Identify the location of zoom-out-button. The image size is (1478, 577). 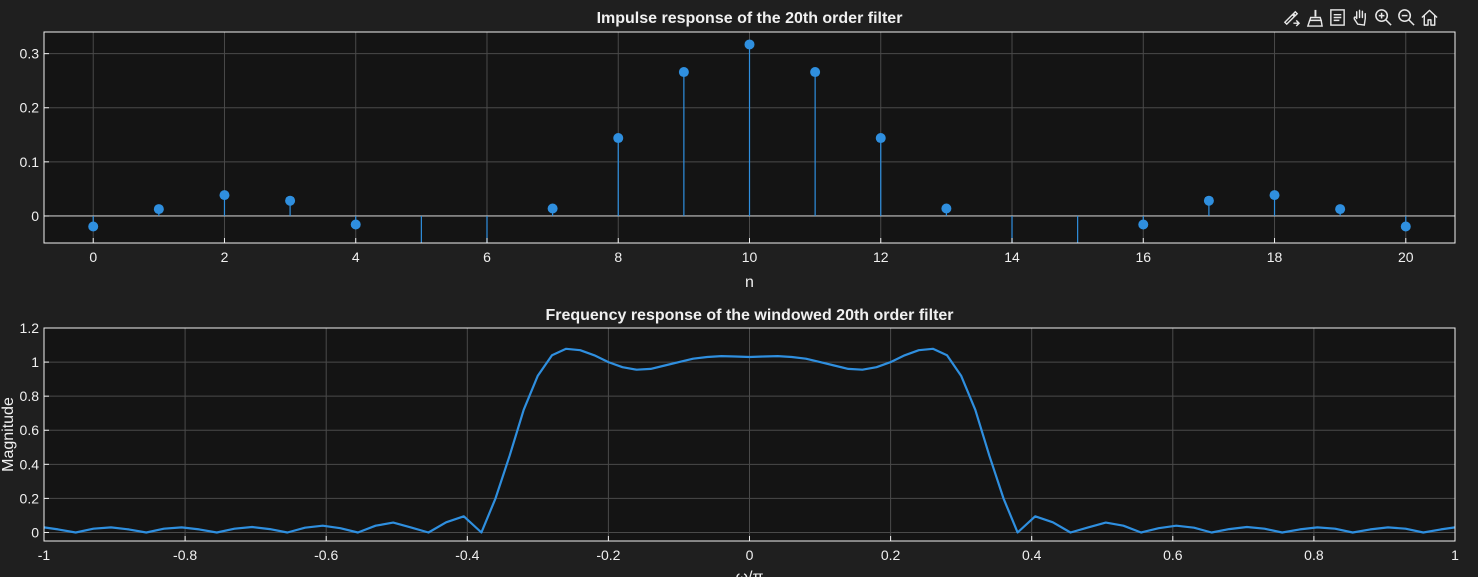
(1406, 17).